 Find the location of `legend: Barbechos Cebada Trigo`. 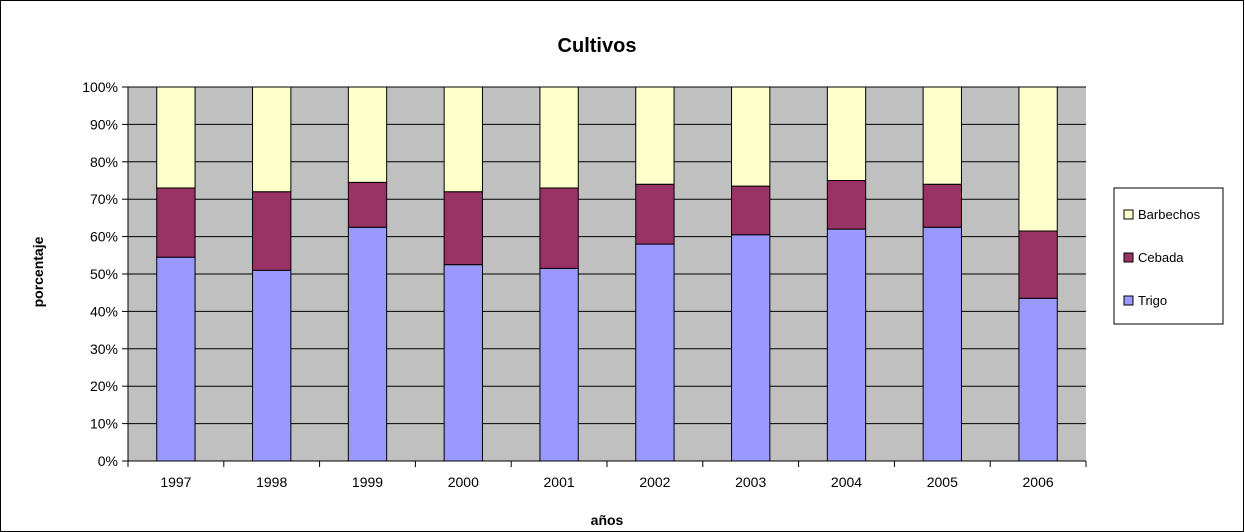

legend: Barbechos Cebada Trigo is located at coordinates (1168, 256).